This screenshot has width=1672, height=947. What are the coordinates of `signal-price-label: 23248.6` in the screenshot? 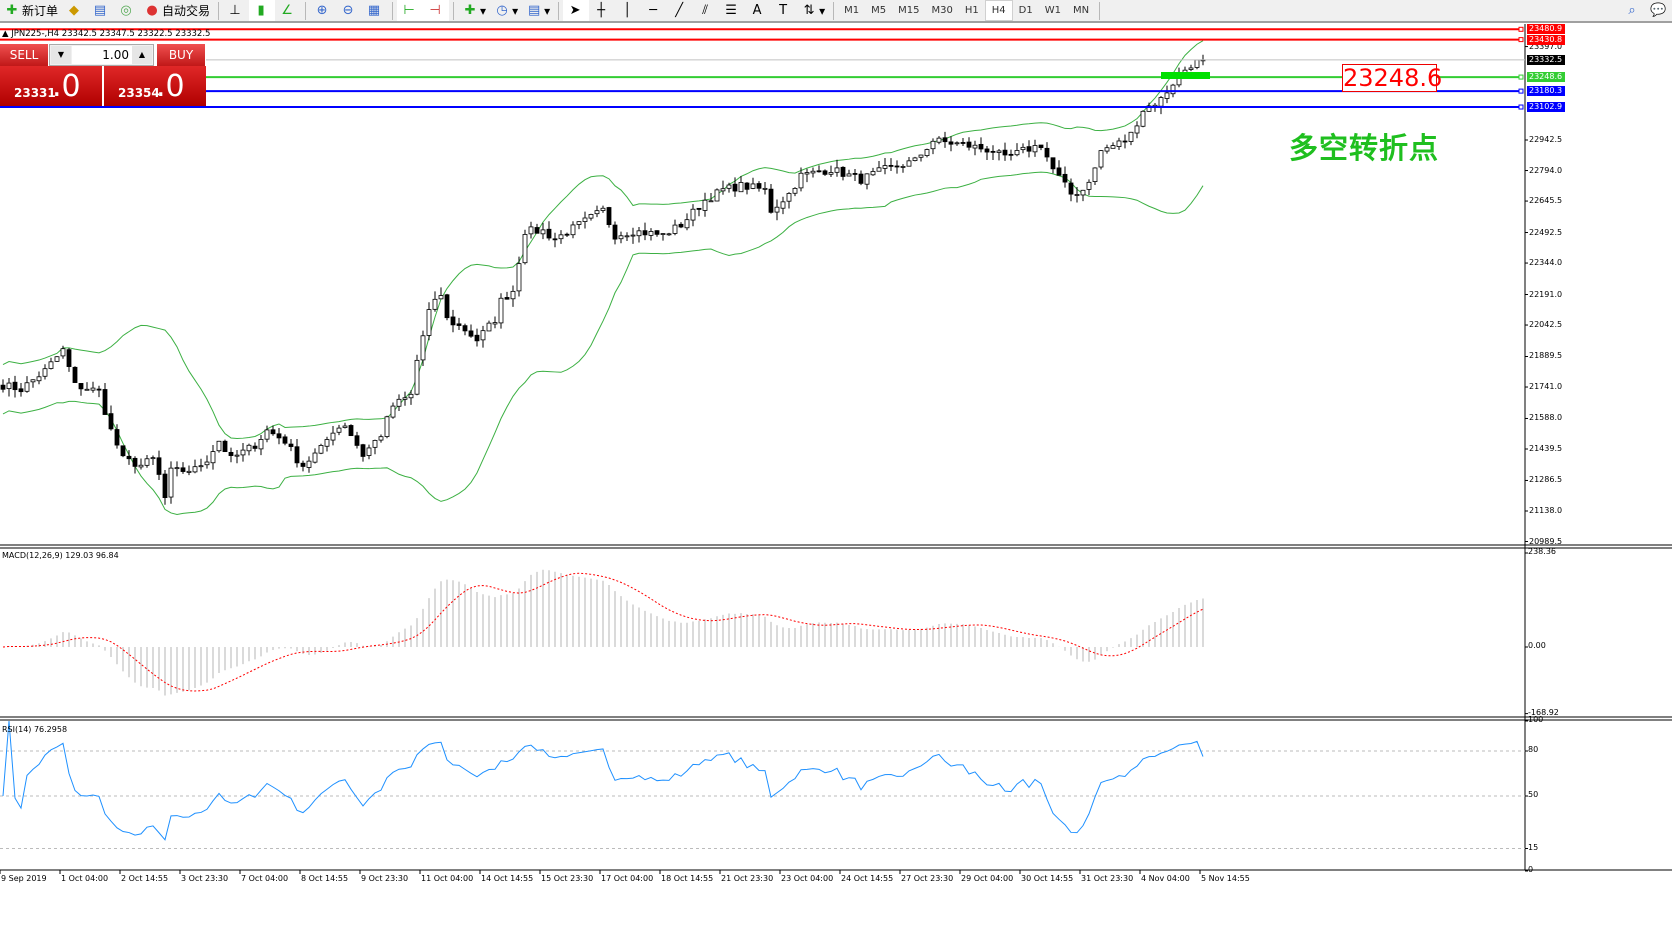 It's located at (1392, 78).